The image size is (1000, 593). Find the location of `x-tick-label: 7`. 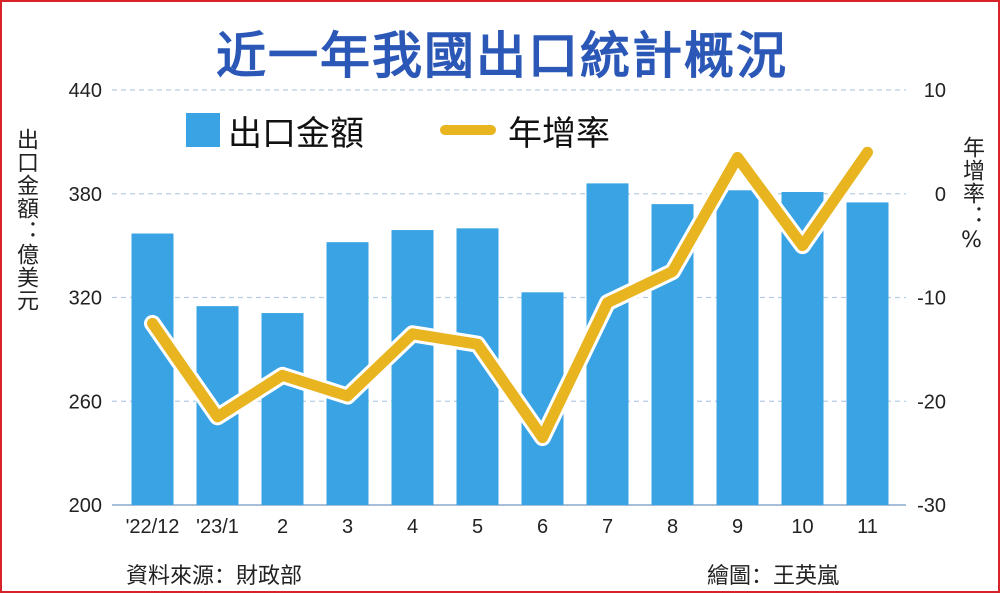

x-tick-label: 7 is located at coordinates (607, 527).